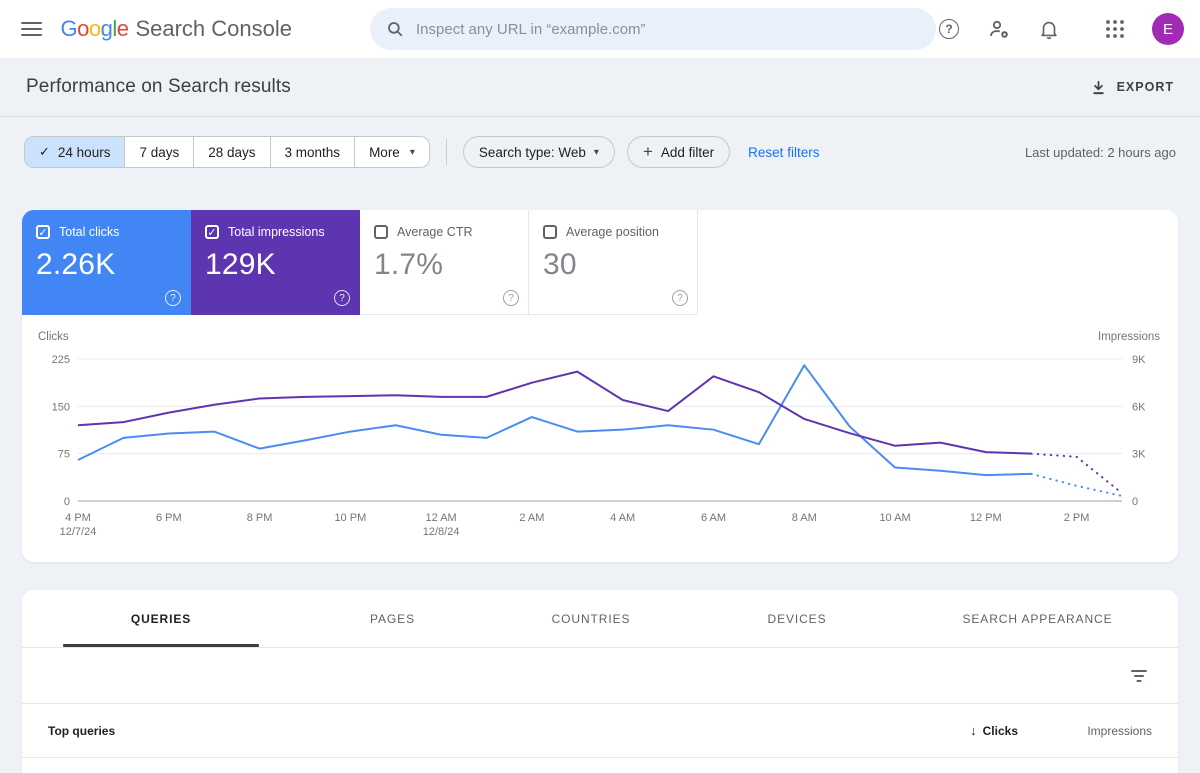 The image size is (1200, 773). I want to click on svg-text: 4 PM, so click(78, 518).